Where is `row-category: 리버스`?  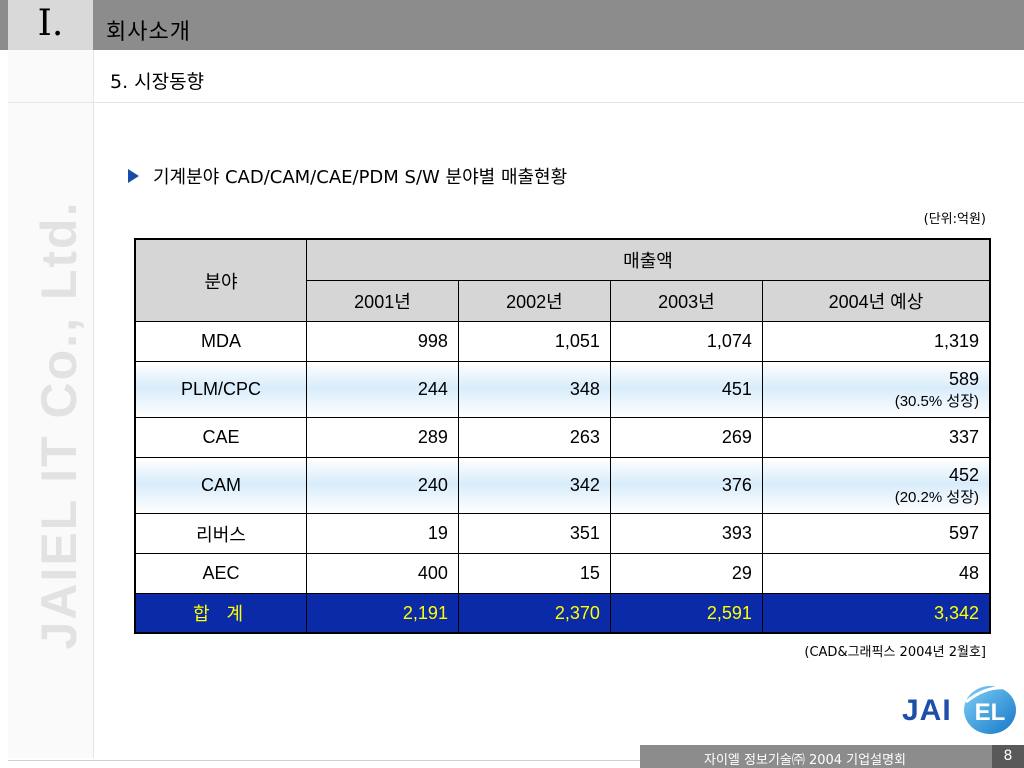
row-category: 리버스 is located at coordinates (220, 533).